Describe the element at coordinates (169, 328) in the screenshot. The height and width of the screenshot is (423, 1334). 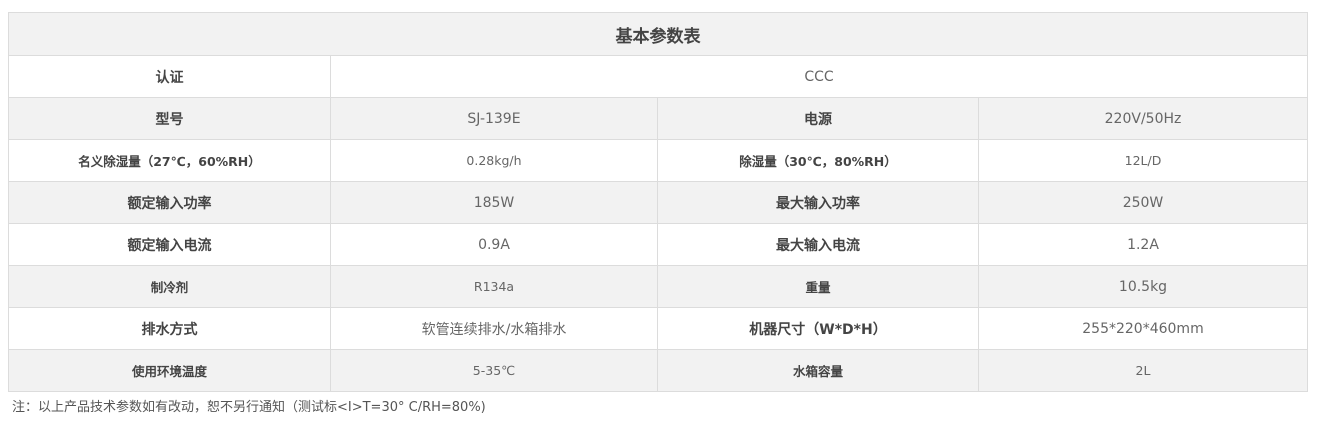
I see `param-label: 排水方式` at that location.